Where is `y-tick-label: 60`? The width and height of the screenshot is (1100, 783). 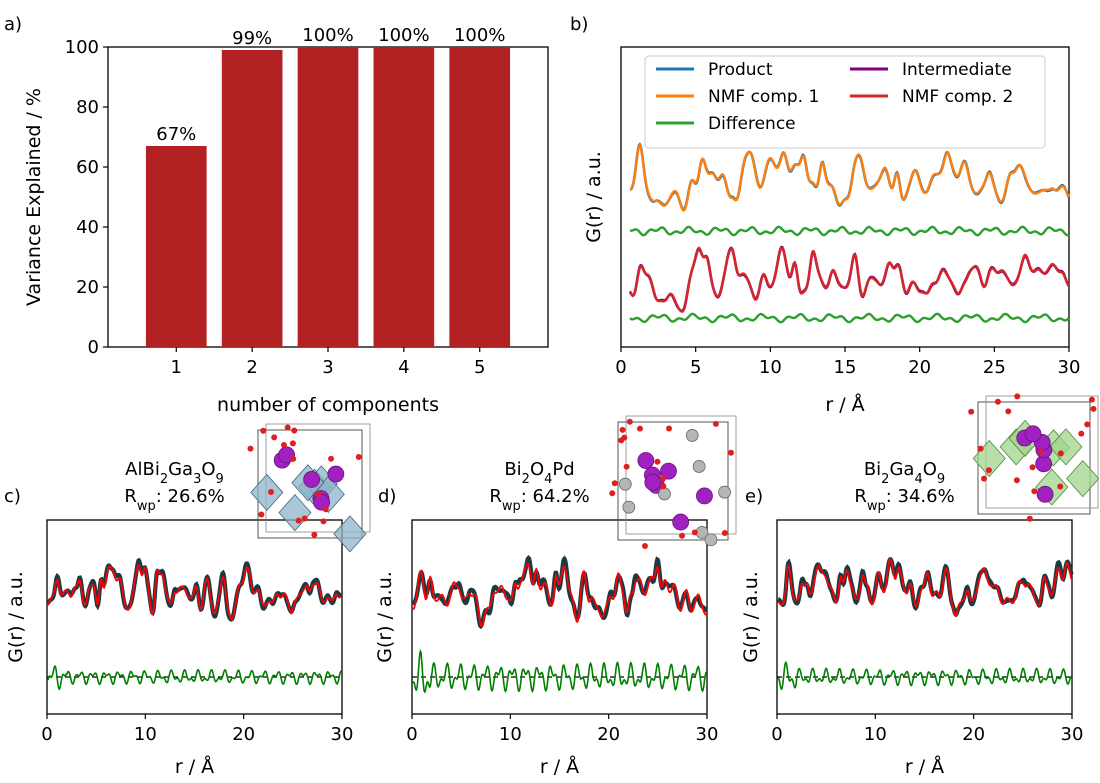 y-tick-label: 60 is located at coordinates (87, 167).